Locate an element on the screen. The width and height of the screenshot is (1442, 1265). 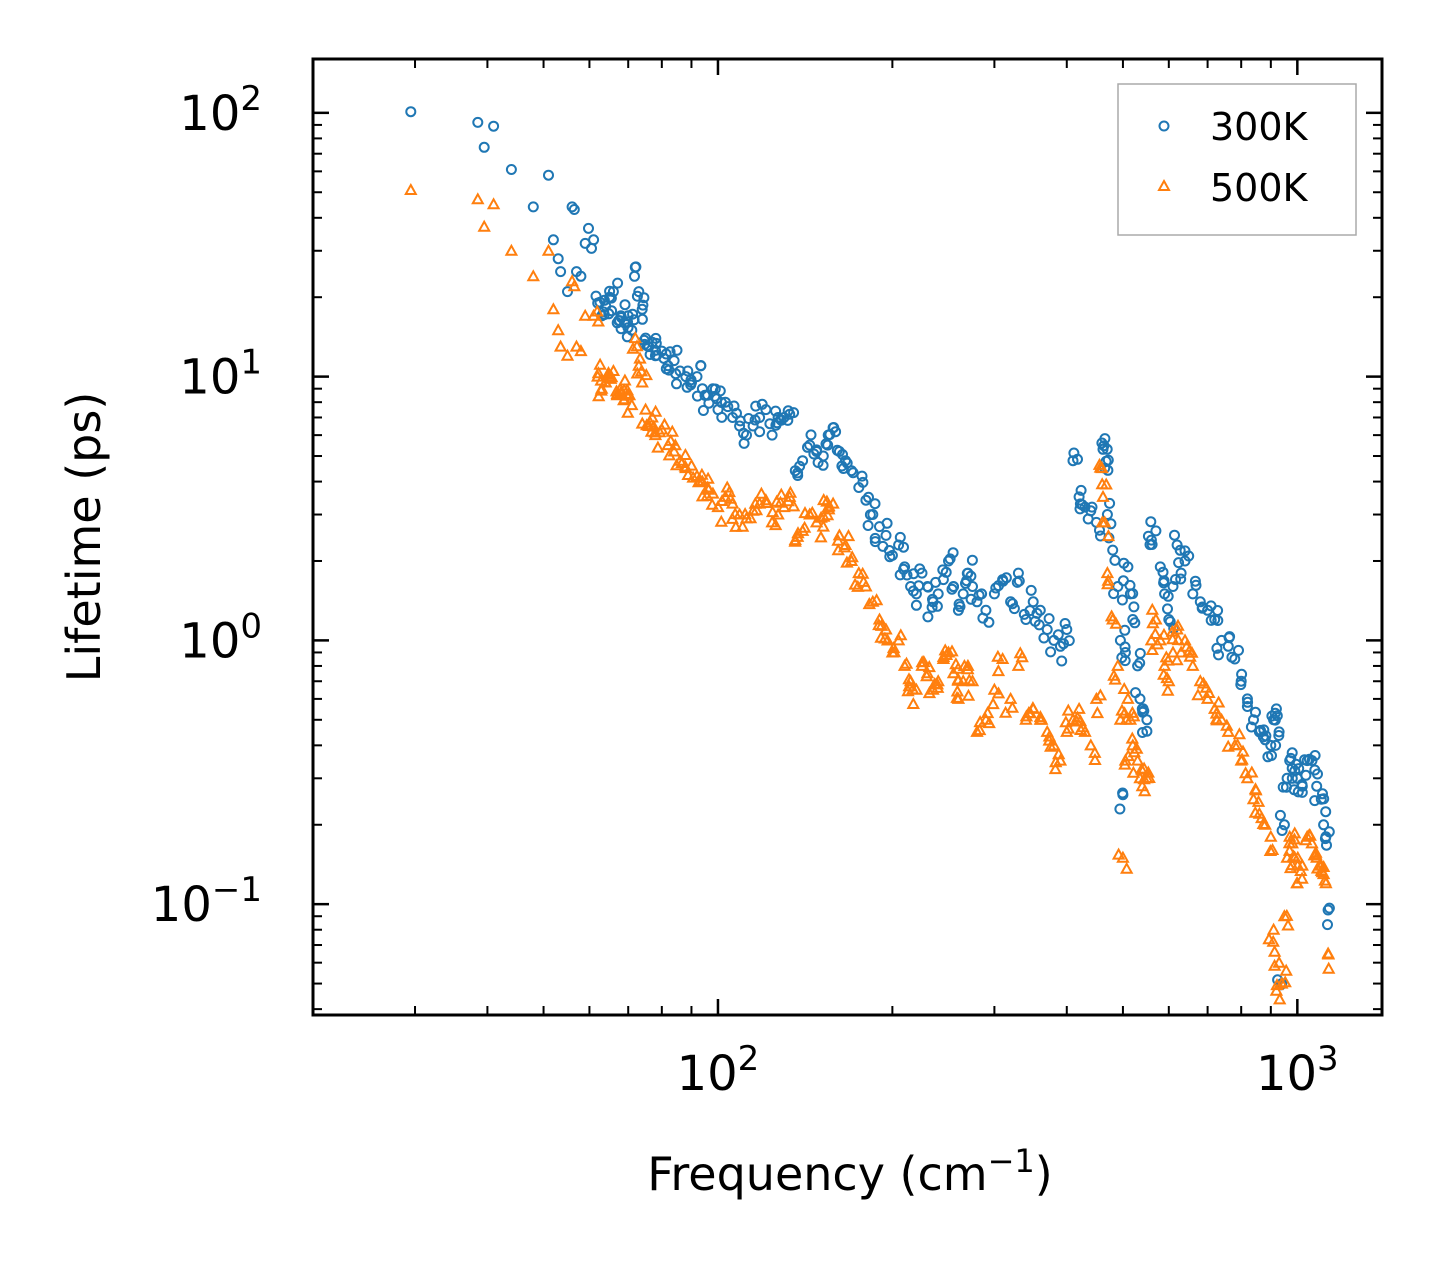
x-axis-label-suffix: ) is located at coordinates (1044, 1174).